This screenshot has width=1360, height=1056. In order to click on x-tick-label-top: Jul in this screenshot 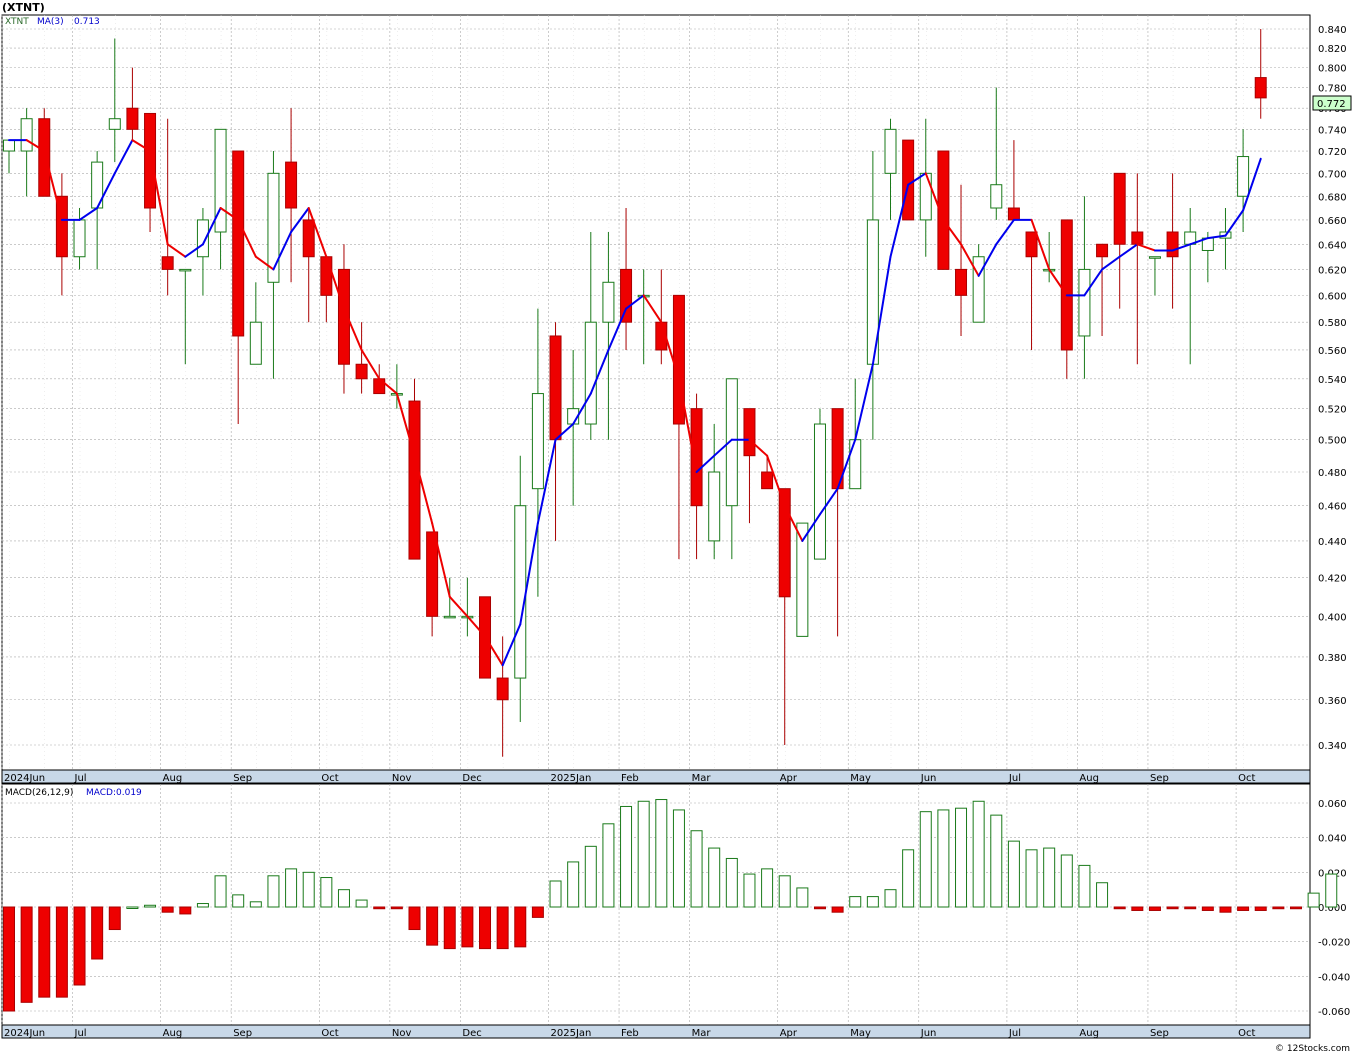, I will do `click(1014, 778)`.